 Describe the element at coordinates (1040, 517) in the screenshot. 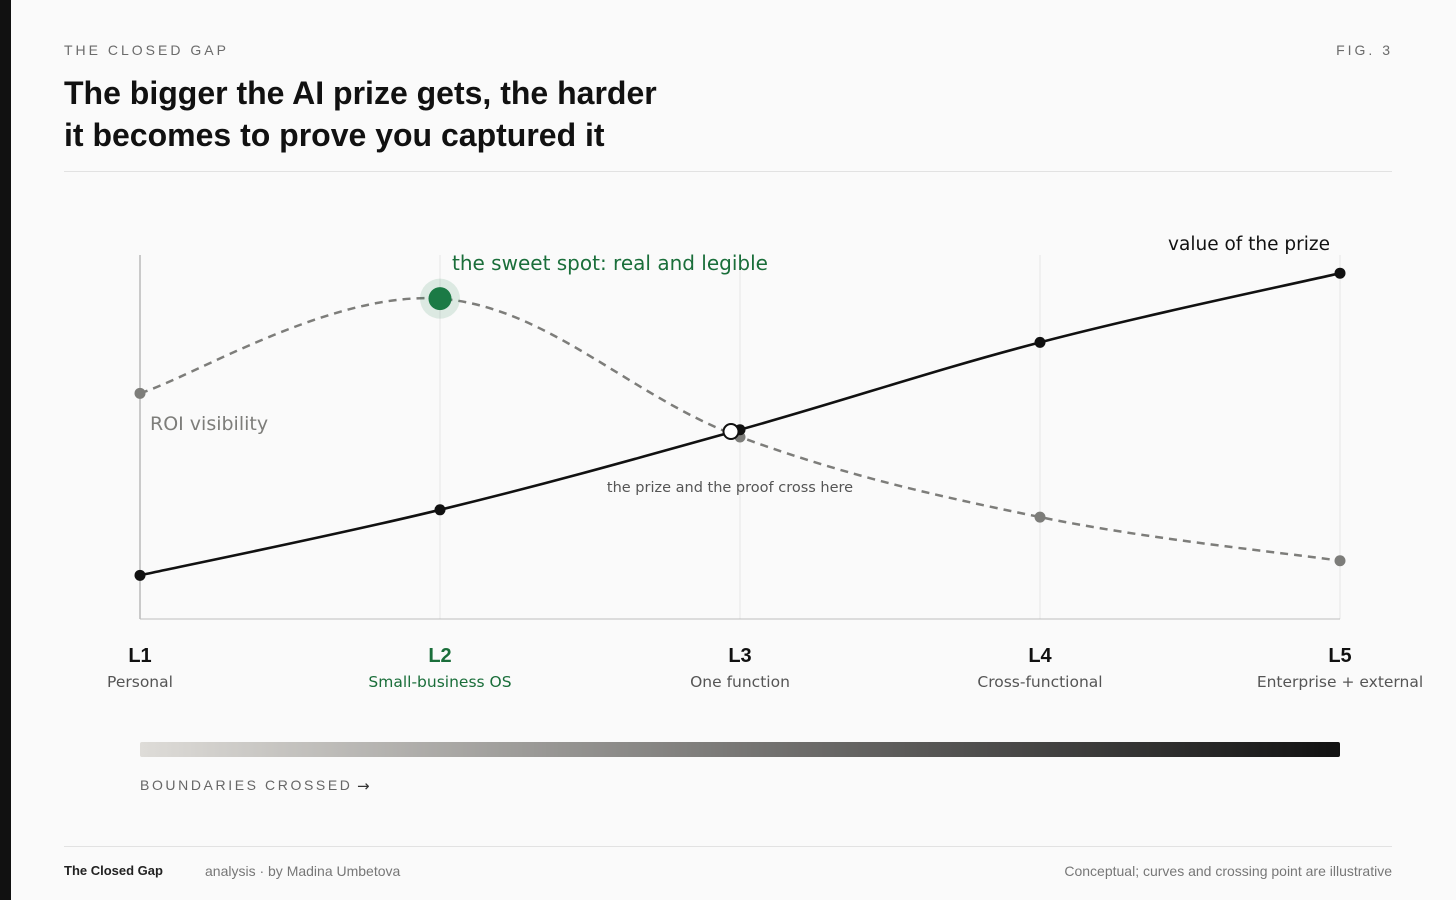

I see `roi-point-l4` at that location.